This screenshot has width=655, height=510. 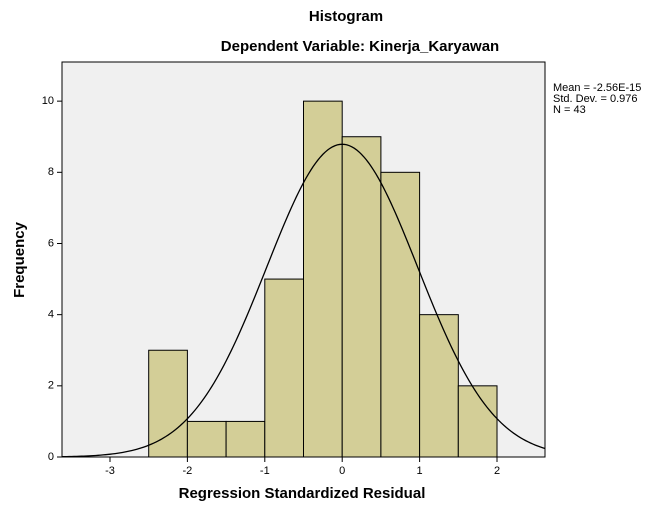 I want to click on chart-title: Histogram, so click(x=346, y=16).